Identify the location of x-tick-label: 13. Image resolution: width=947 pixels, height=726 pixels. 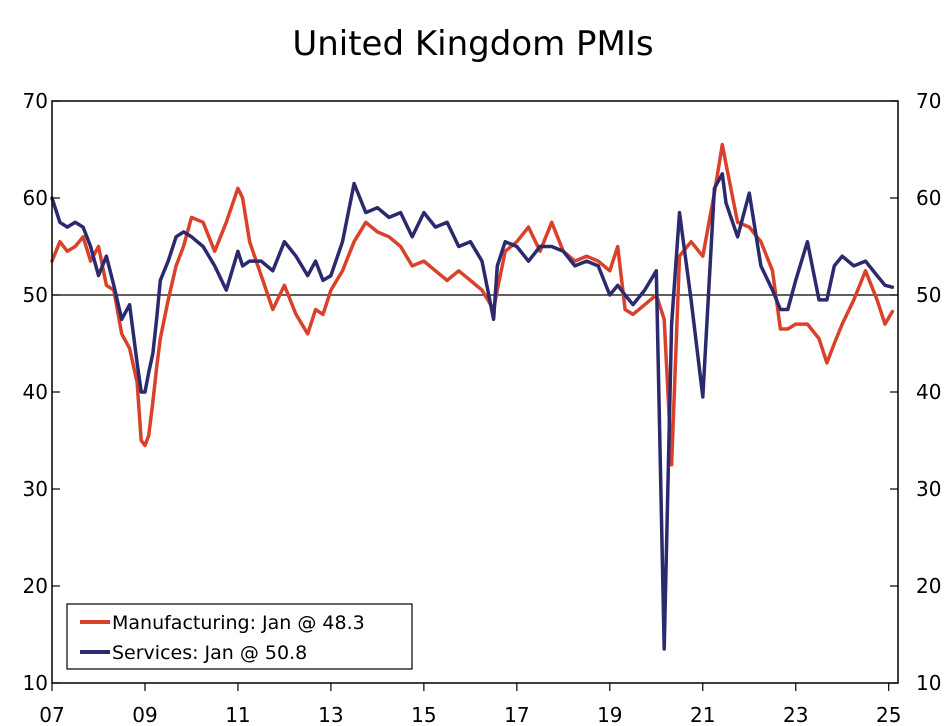
(330, 714).